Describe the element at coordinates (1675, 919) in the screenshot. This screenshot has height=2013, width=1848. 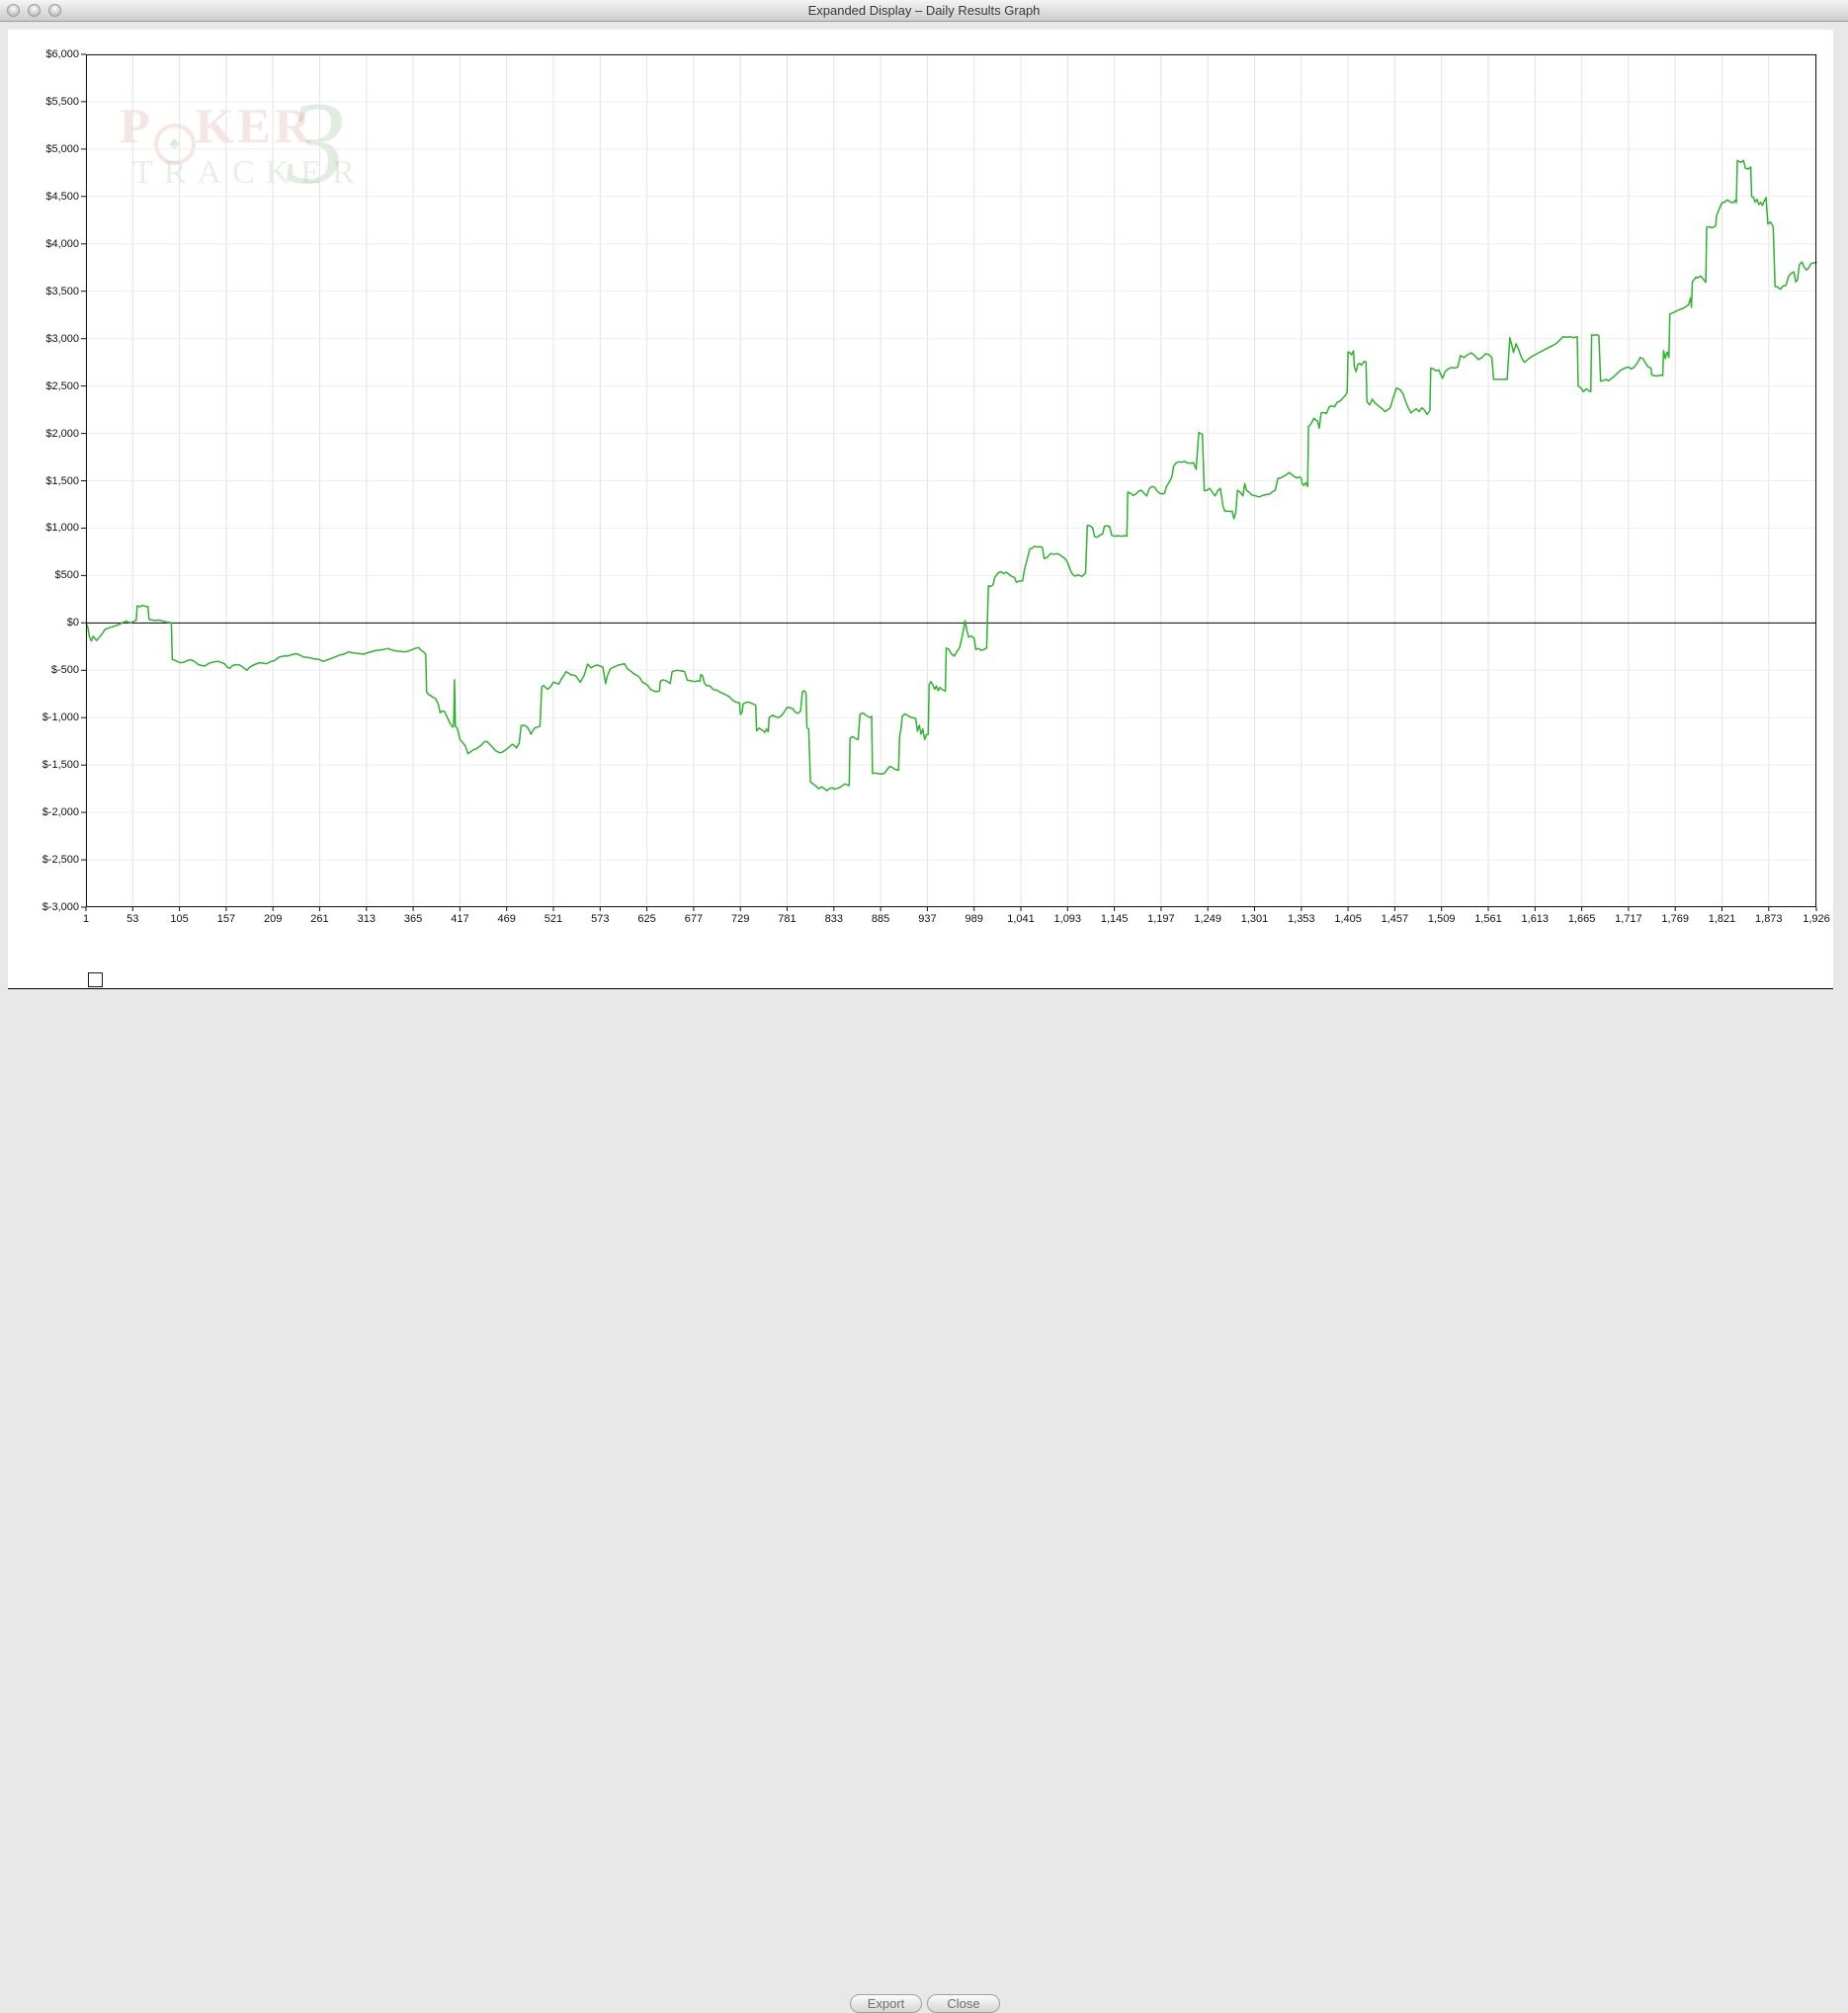
I see `x-axis-tick-label: 1,769` at that location.